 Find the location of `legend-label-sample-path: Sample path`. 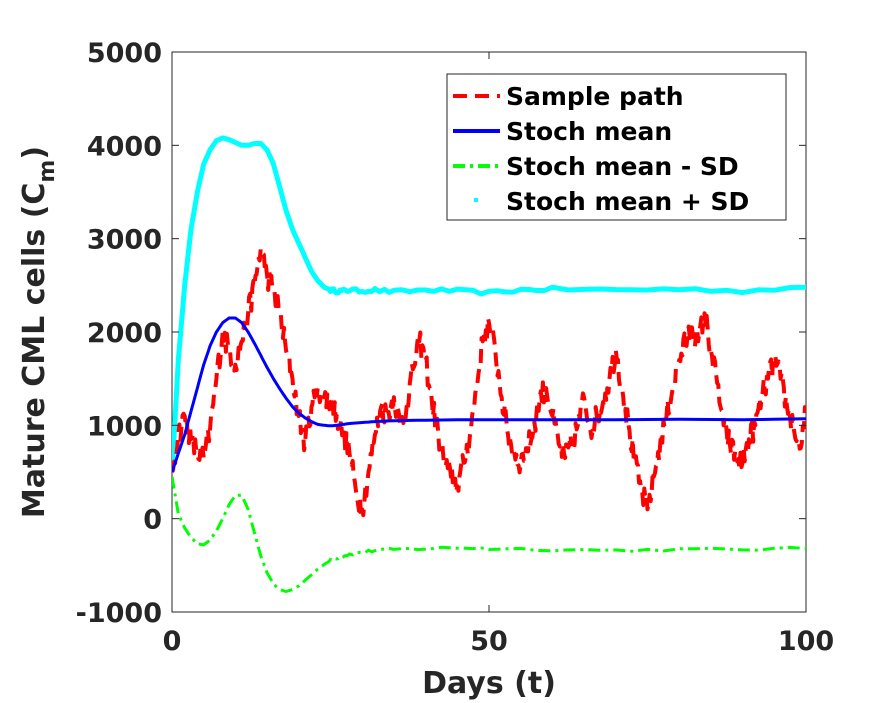

legend-label-sample-path: Sample path is located at coordinates (595, 96).